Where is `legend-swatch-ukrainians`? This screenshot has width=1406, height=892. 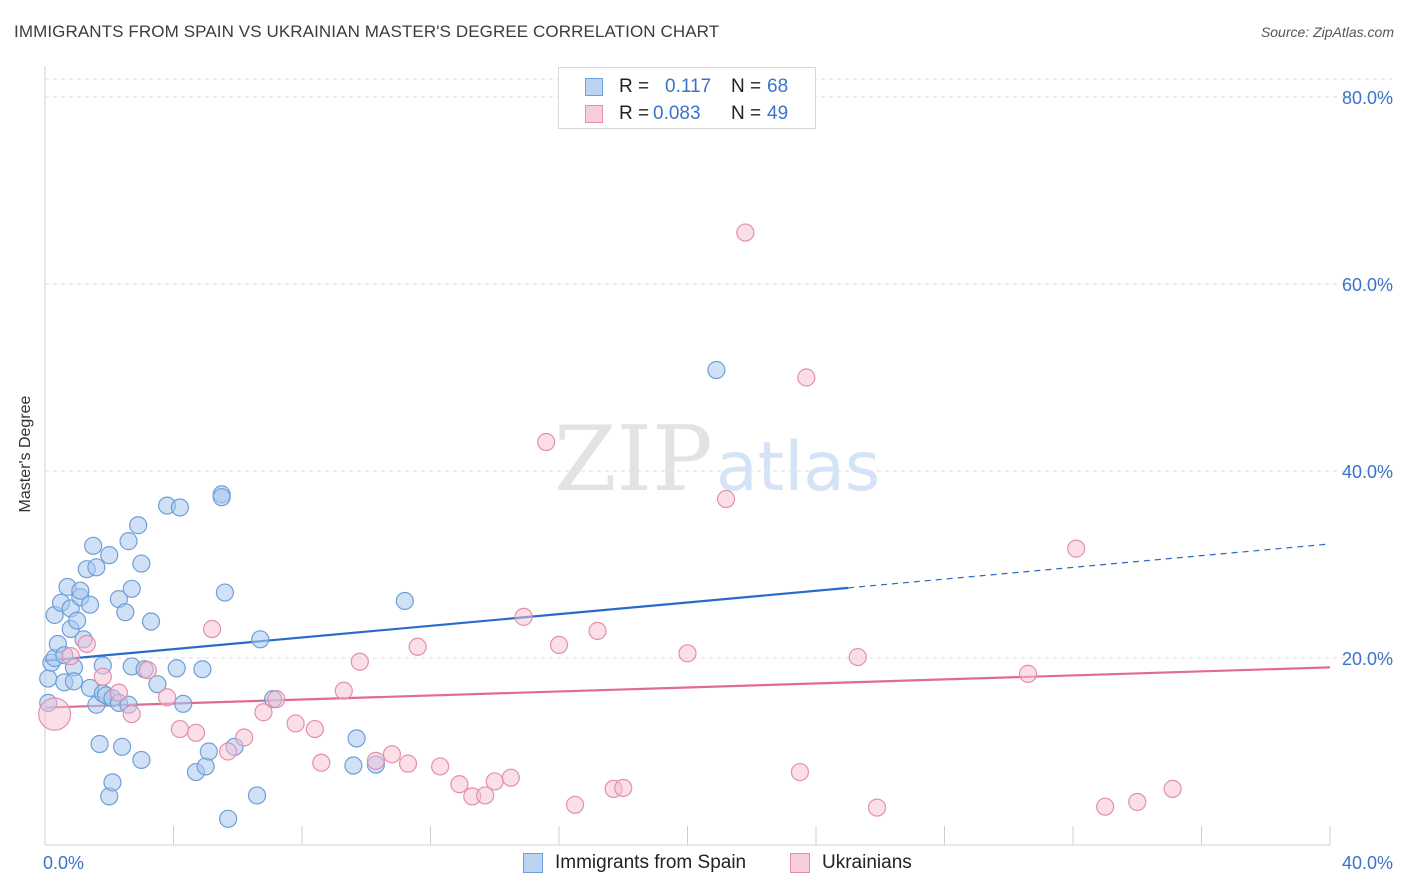 legend-swatch-ukrainians is located at coordinates (594, 114).